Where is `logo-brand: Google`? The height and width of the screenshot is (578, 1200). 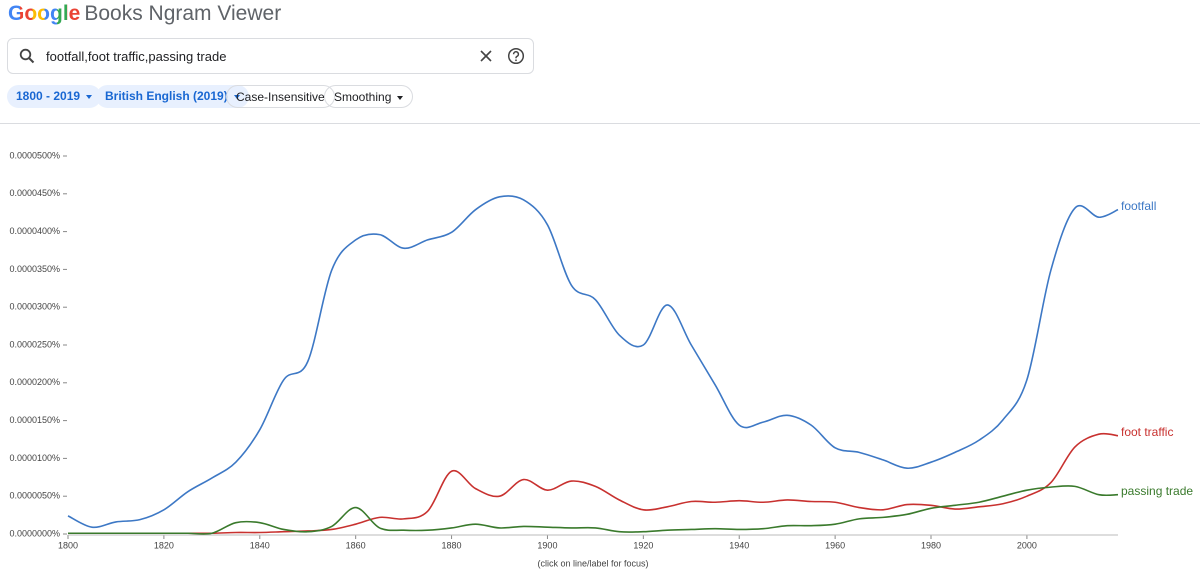
logo-brand: Google is located at coordinates (44, 13).